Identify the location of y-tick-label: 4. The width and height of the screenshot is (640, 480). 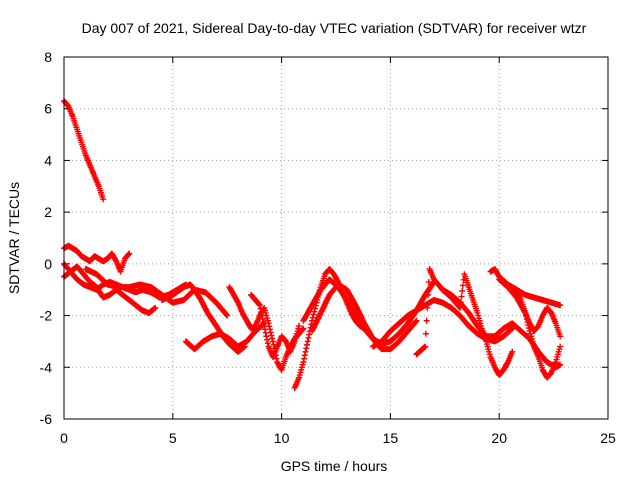
(48, 160).